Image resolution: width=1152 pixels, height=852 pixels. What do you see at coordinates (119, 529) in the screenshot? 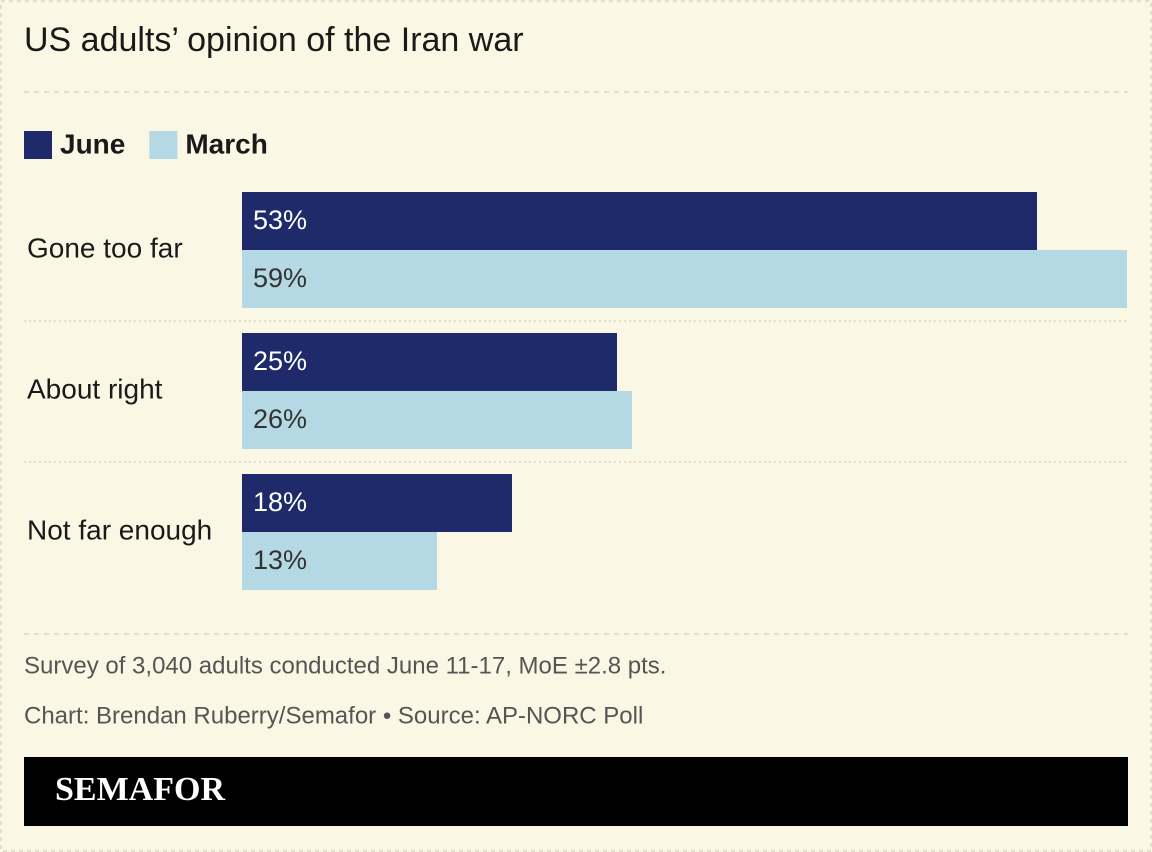
I see `category-label: Not far enough` at bounding box center [119, 529].